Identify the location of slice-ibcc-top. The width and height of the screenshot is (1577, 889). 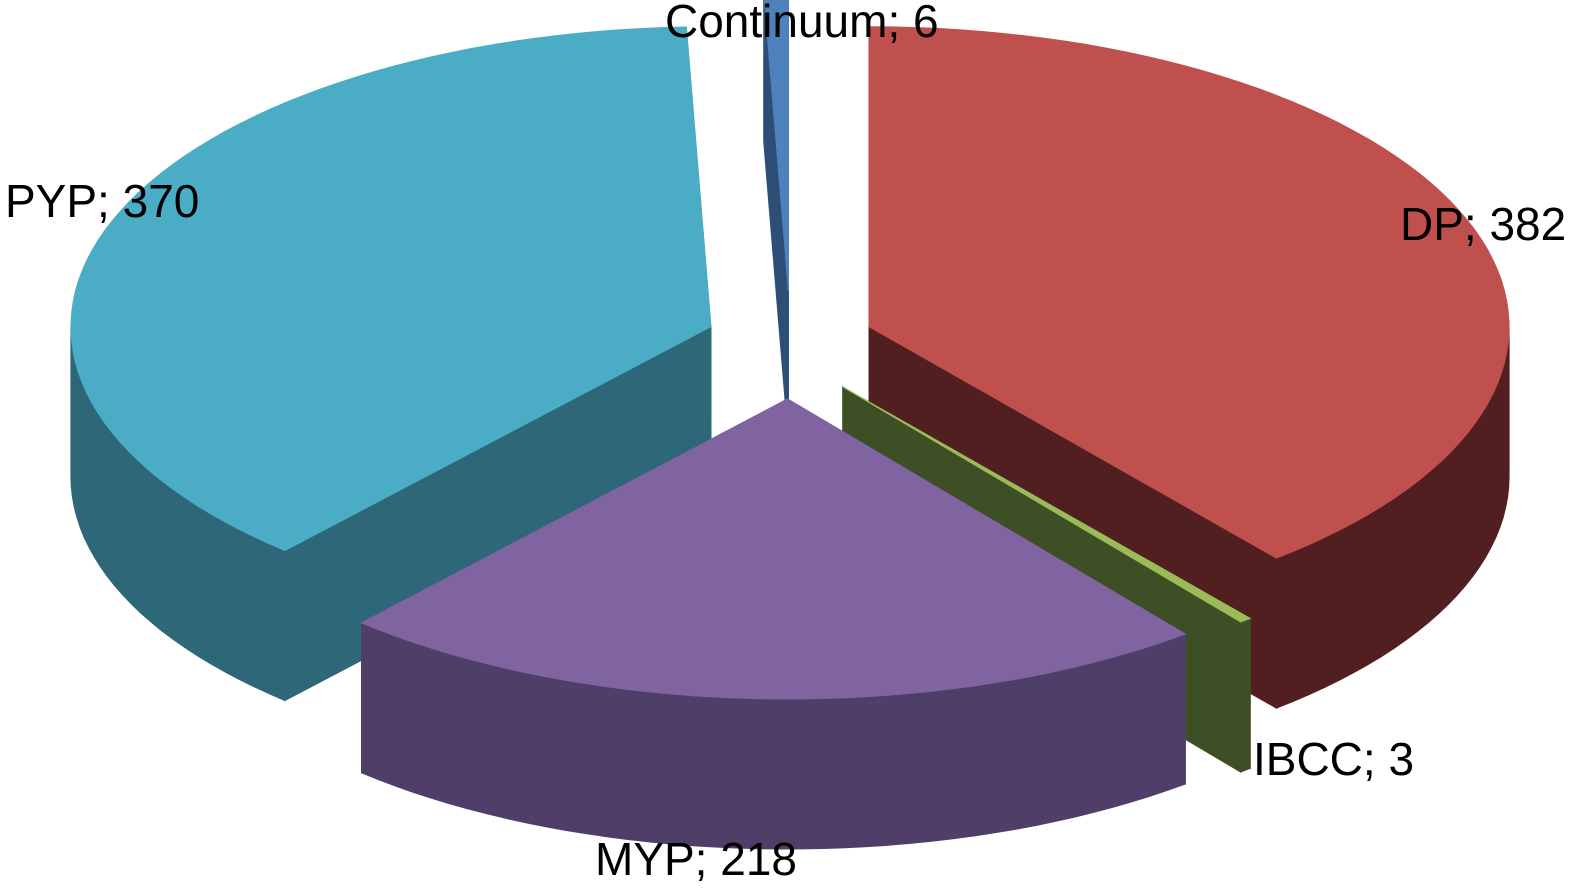
(1047, 504).